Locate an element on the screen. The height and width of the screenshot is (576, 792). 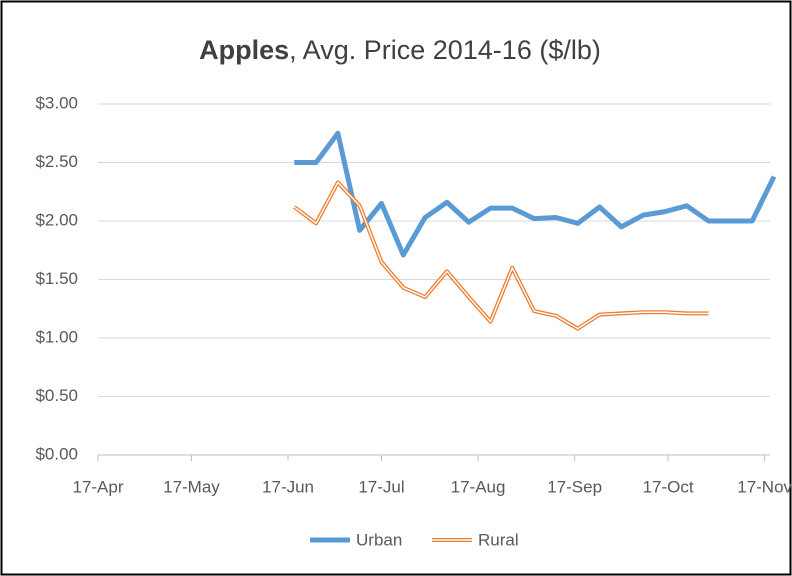
x-tick-label: 17-Apr is located at coordinates (97, 486).